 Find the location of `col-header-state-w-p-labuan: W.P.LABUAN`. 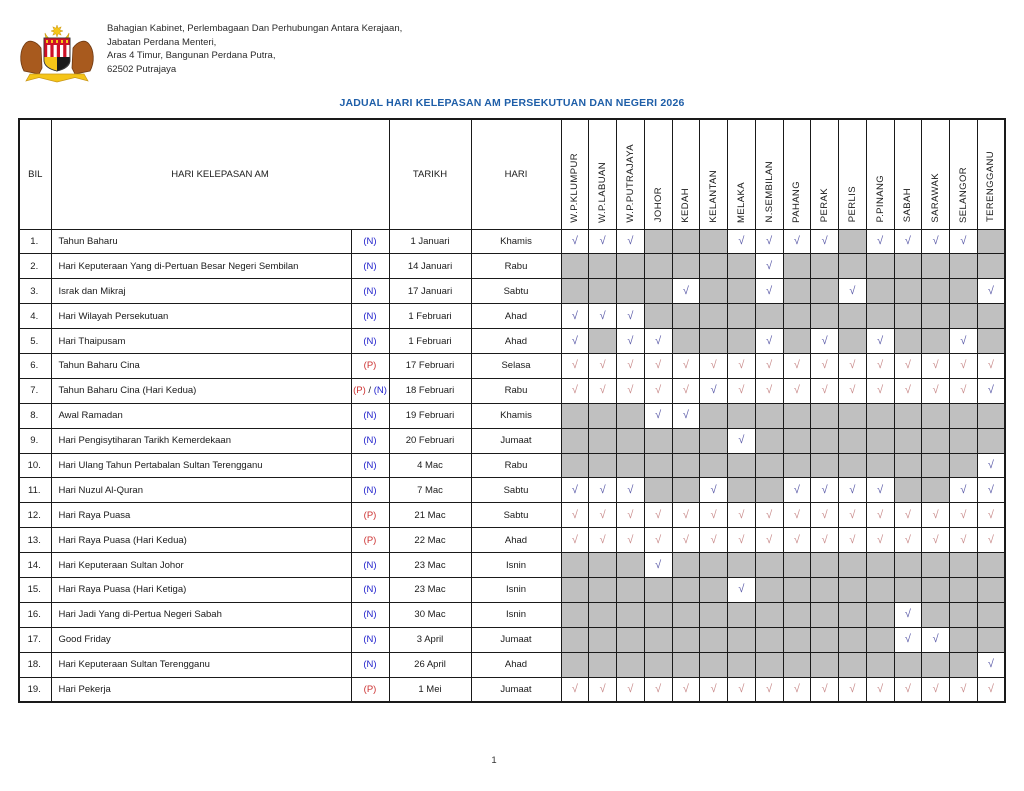

col-header-state-w-p-labuan: W.P.LABUAN is located at coordinates (602, 174).